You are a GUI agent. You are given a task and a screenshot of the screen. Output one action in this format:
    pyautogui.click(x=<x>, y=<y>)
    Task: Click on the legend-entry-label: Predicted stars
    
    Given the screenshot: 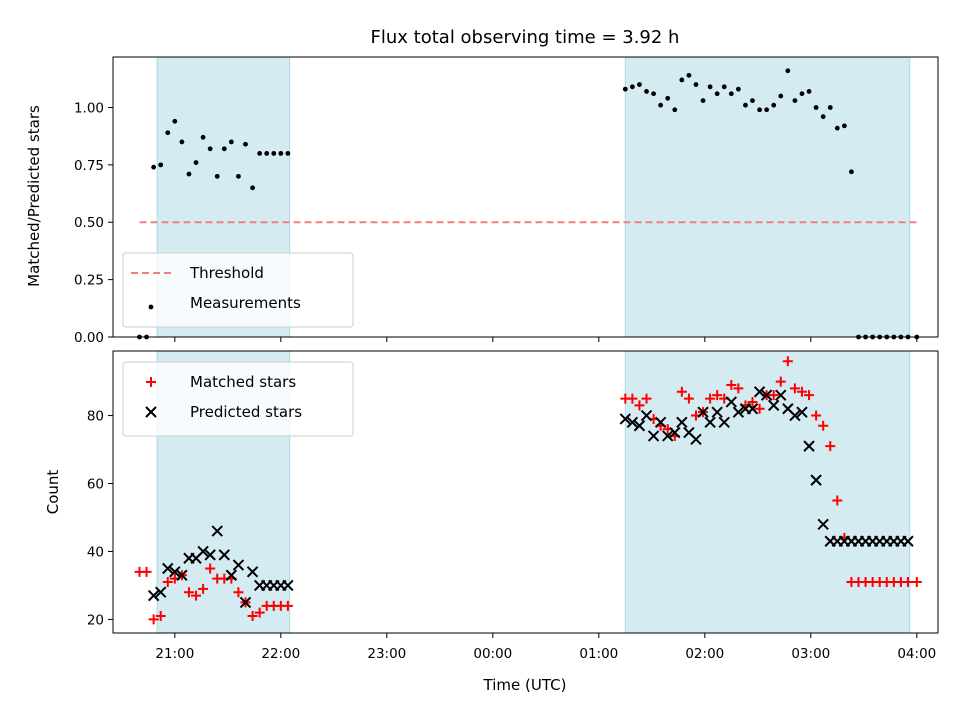 What is the action you would take?
    pyautogui.click(x=246, y=412)
    